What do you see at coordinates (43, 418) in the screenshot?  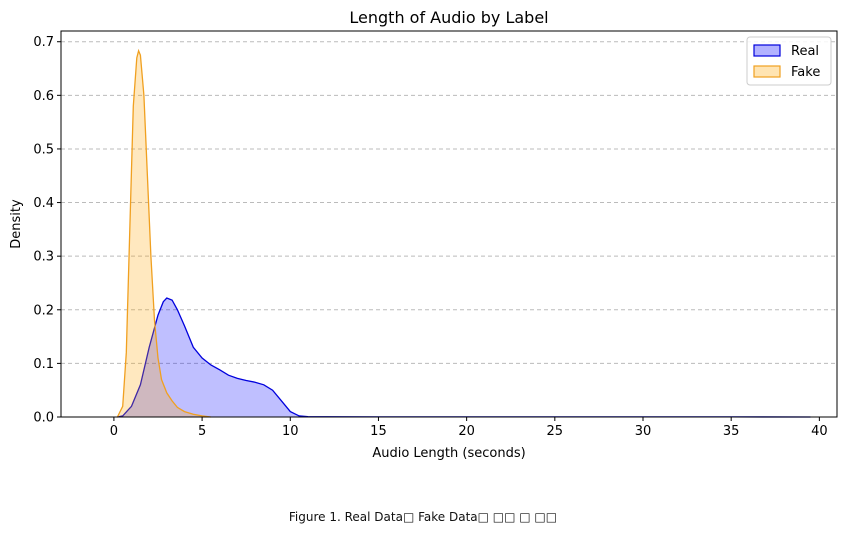 I see `y-tick-label: 0.0` at bounding box center [43, 418].